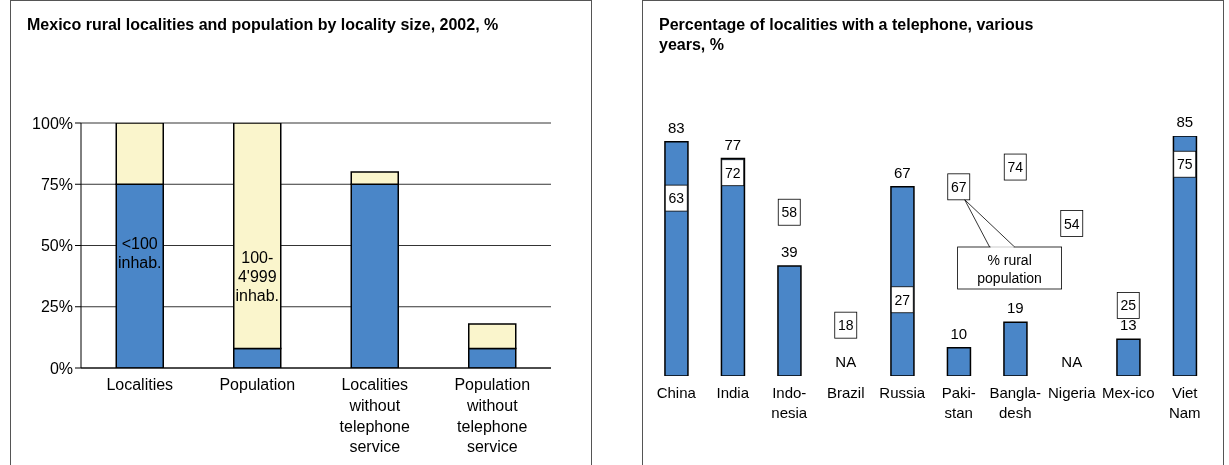 The width and height of the screenshot is (1229, 465). Describe the element at coordinates (733, 144) in the screenshot. I see `data-label: 77` at that location.